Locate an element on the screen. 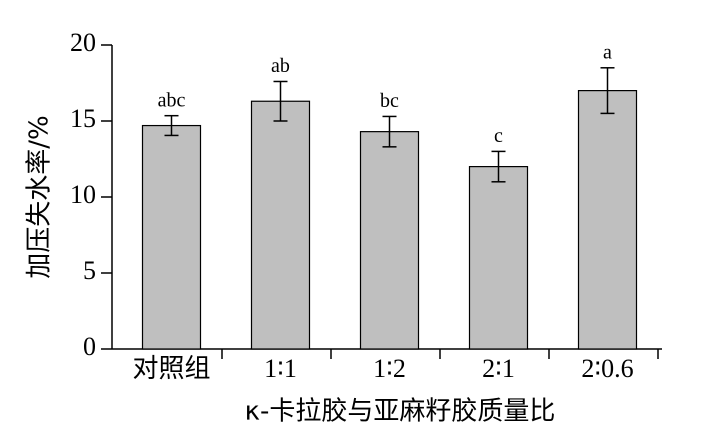 The height and width of the screenshot is (442, 712). significance-label: c is located at coordinates (498, 136).